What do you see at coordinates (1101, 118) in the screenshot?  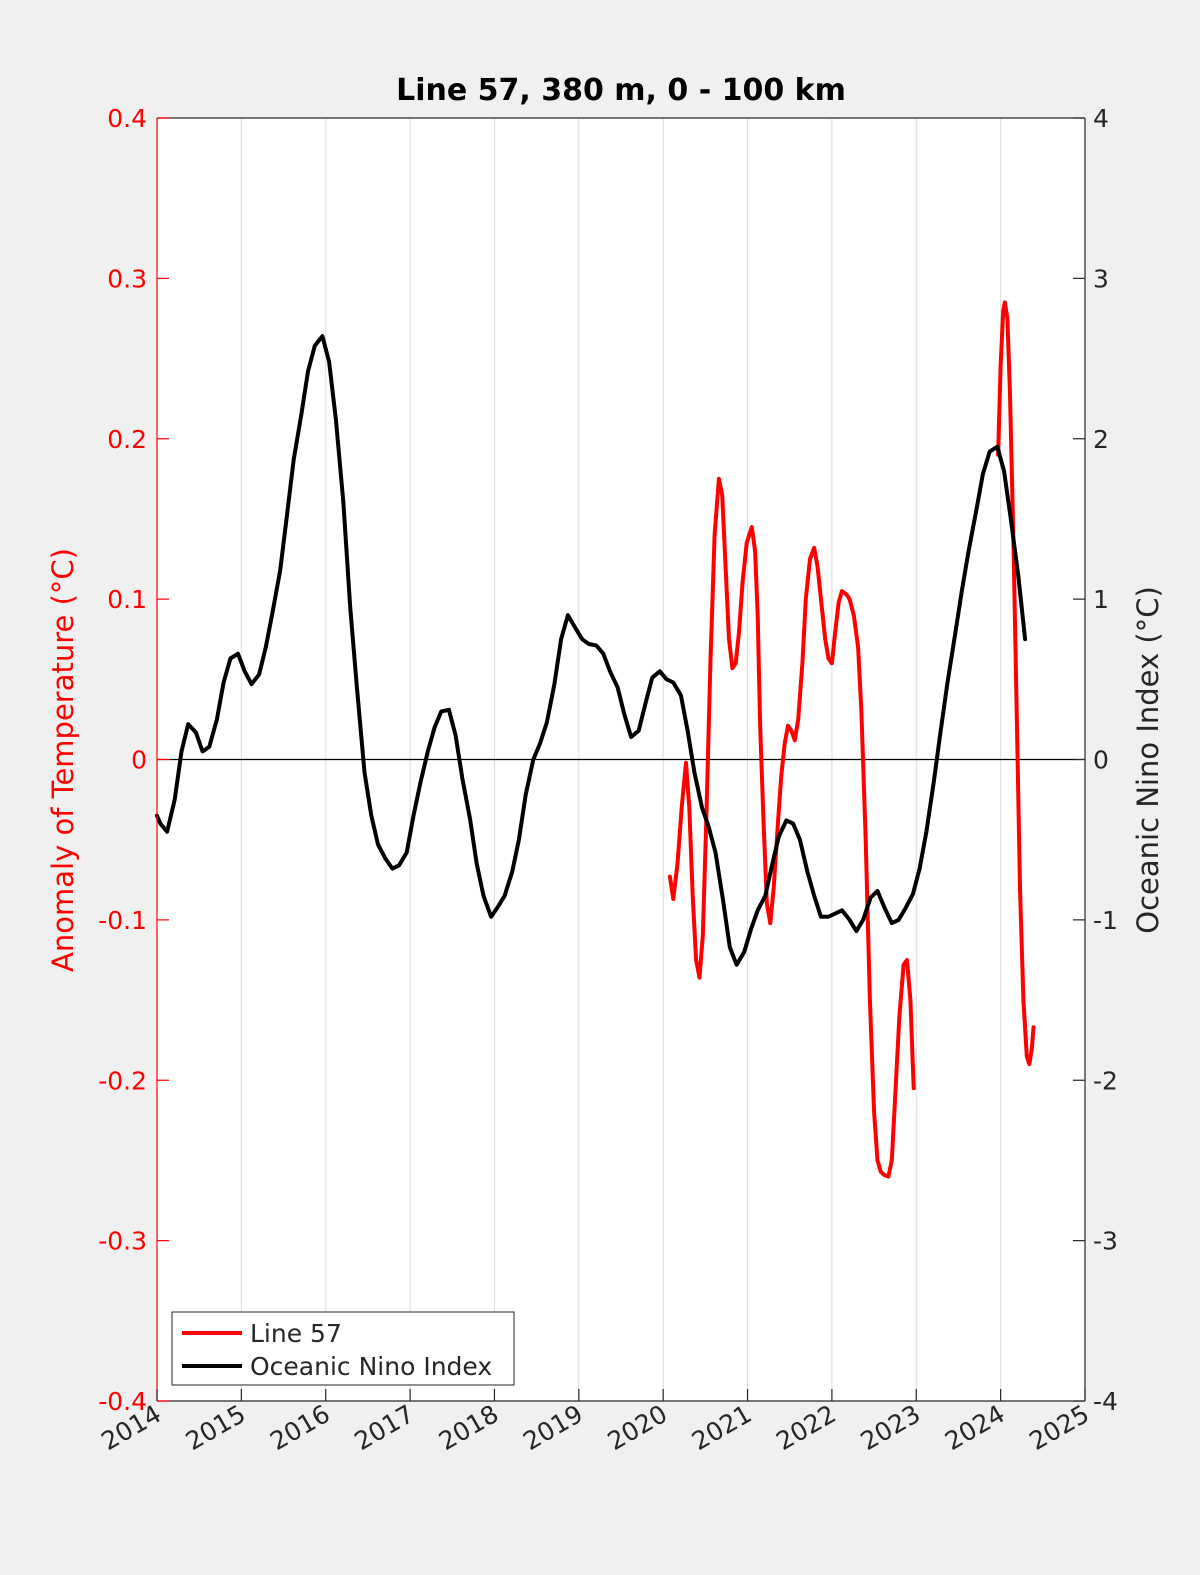 I see `y-right-tick-label: 4` at bounding box center [1101, 118].